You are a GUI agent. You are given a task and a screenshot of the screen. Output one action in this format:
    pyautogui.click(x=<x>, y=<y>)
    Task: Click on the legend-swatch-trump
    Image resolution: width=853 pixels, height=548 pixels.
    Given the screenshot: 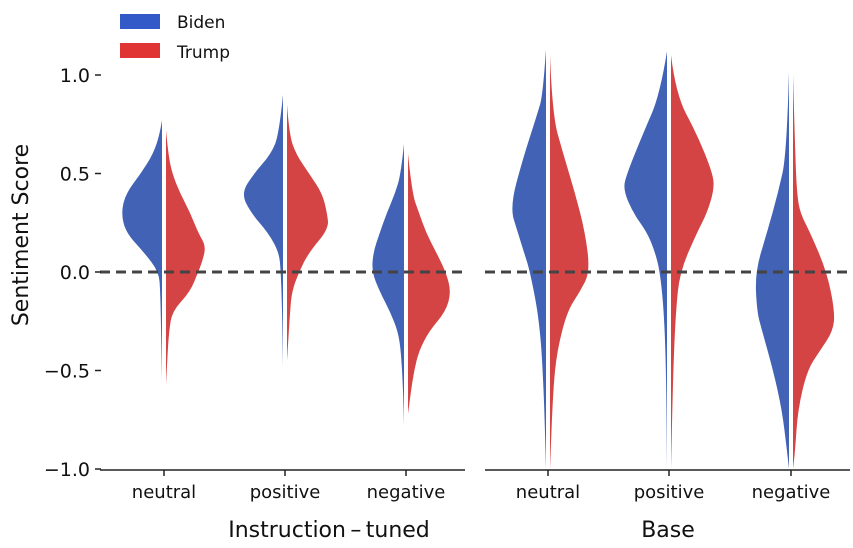 What is the action you would take?
    pyautogui.click(x=140, y=50)
    